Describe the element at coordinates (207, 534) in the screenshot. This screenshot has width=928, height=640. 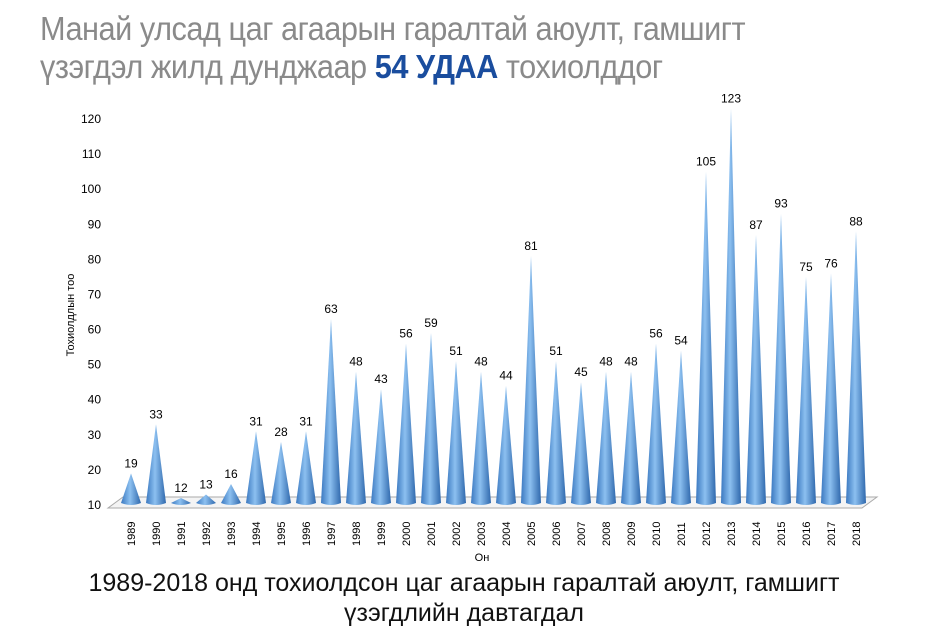
I see `x-tick-label: 1992` at that location.